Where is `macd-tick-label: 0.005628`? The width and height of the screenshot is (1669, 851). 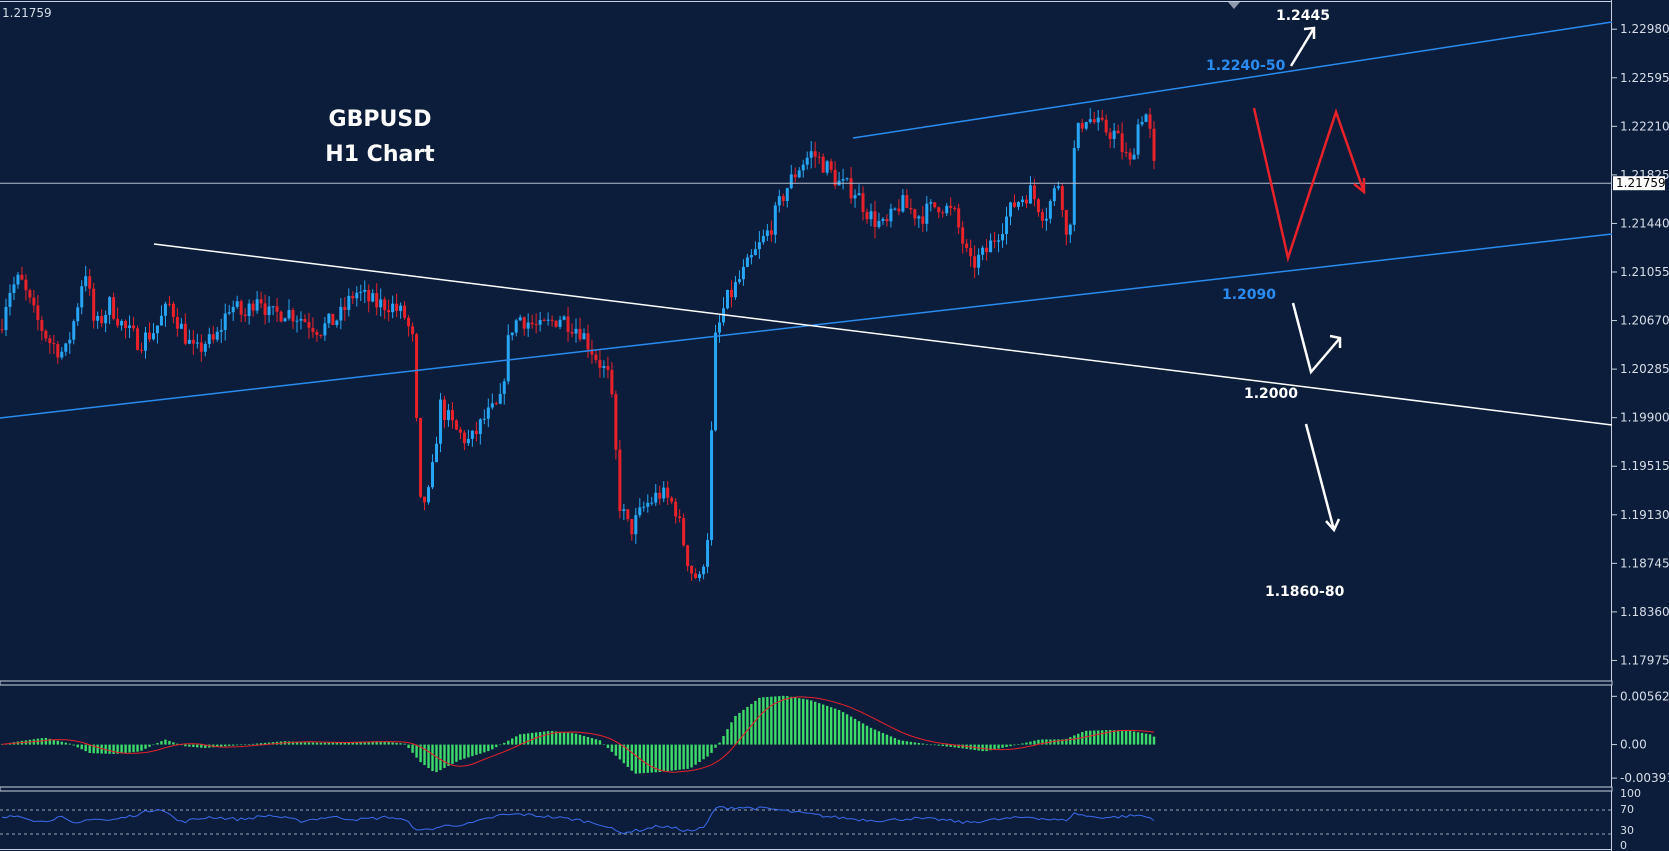
macd-tick-label: 0.005628 is located at coordinates (1644, 696).